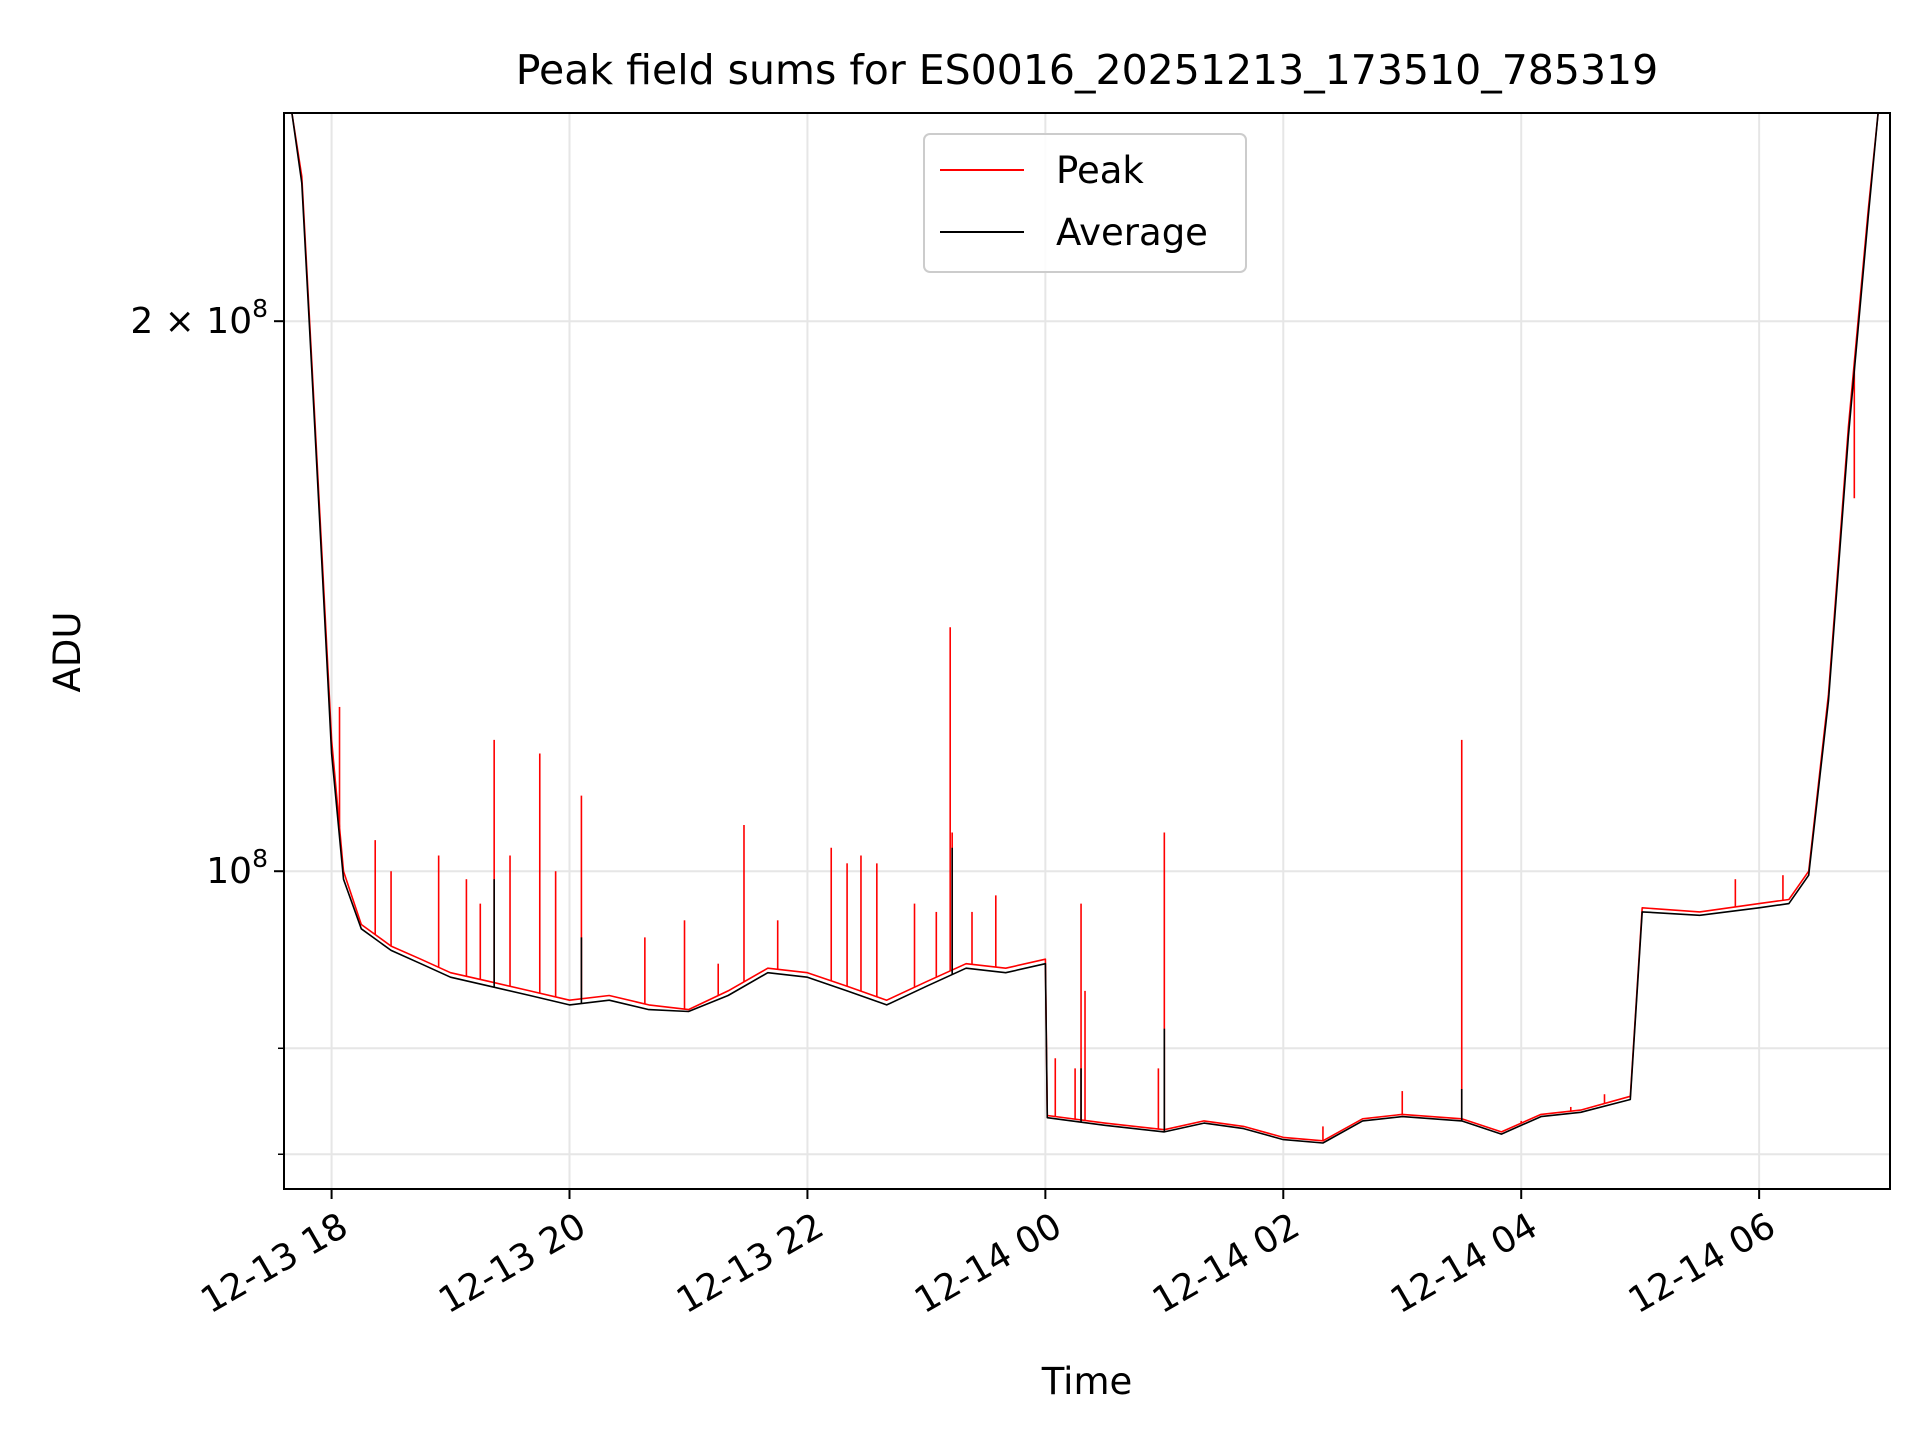  I want to click on x-tick-label-4: 12-14 02, so click(1226, 1263).